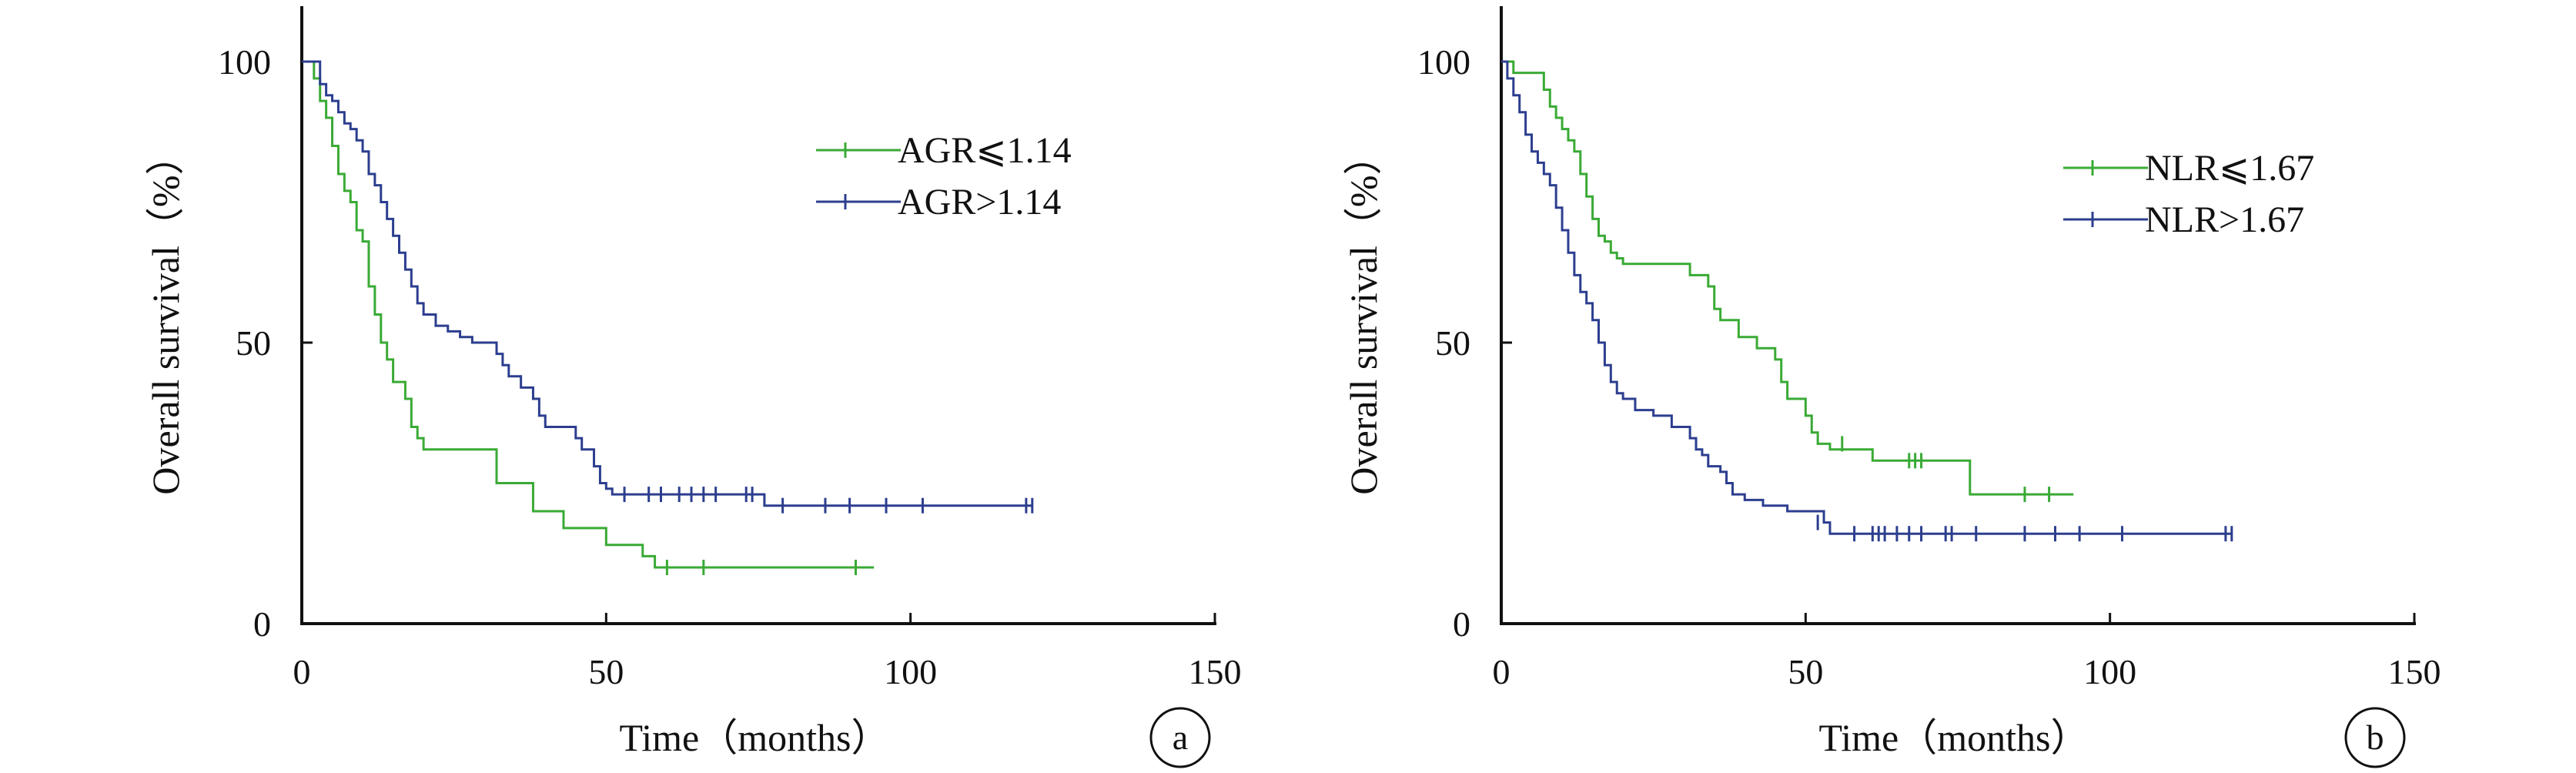  I want to click on panel-letter: b, so click(2376, 737).